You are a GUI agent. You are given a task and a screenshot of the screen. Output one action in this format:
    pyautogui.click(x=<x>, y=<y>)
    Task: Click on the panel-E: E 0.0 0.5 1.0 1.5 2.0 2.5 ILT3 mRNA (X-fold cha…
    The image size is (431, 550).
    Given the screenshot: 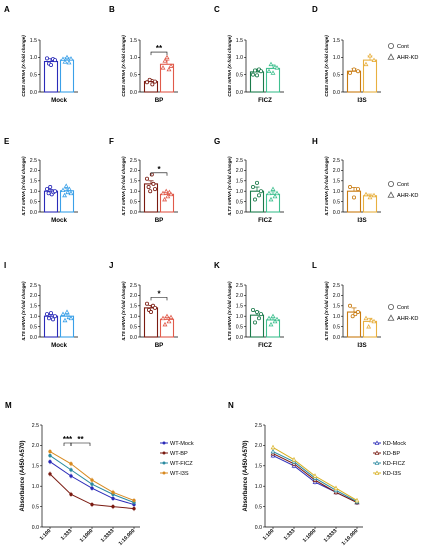 What is the action you would take?
    pyautogui.click(x=41, y=180)
    